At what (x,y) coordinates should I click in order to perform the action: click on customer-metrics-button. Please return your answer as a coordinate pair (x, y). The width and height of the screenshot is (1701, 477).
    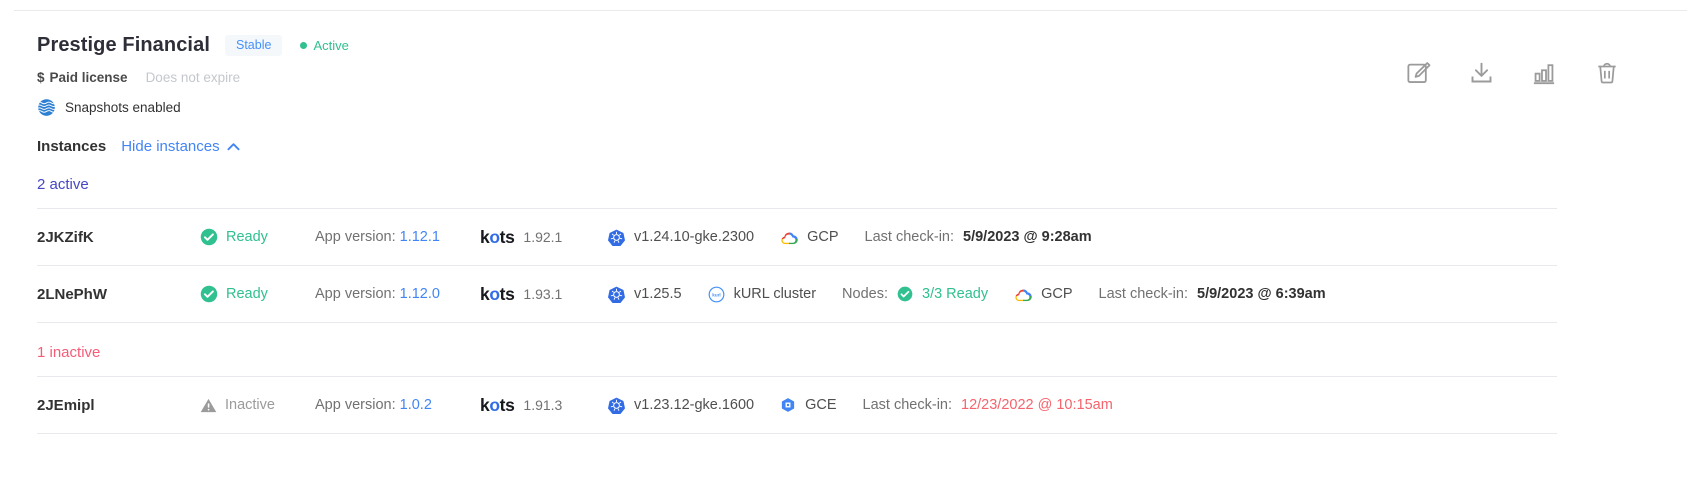
    Looking at the image, I should click on (1544, 72).